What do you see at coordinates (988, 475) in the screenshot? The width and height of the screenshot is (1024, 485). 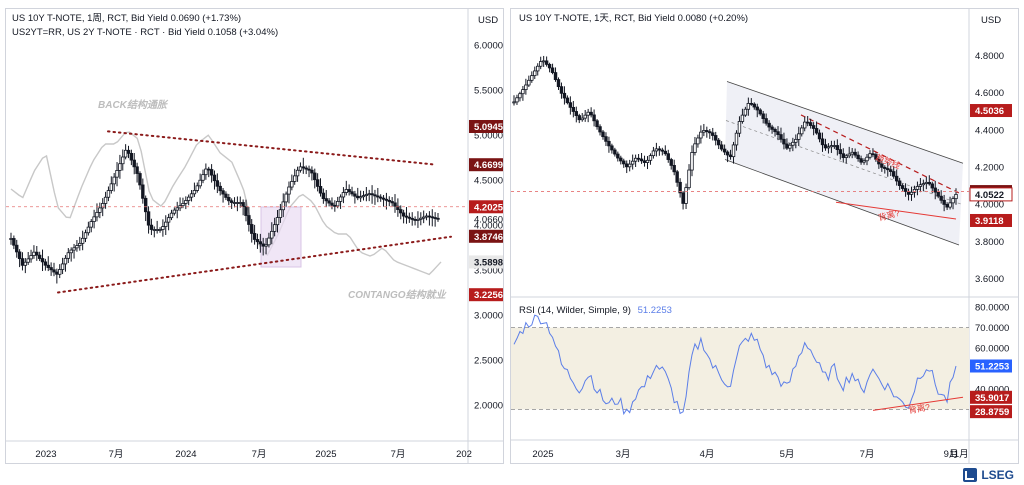 I see `lseg-logo: LSEG` at bounding box center [988, 475].